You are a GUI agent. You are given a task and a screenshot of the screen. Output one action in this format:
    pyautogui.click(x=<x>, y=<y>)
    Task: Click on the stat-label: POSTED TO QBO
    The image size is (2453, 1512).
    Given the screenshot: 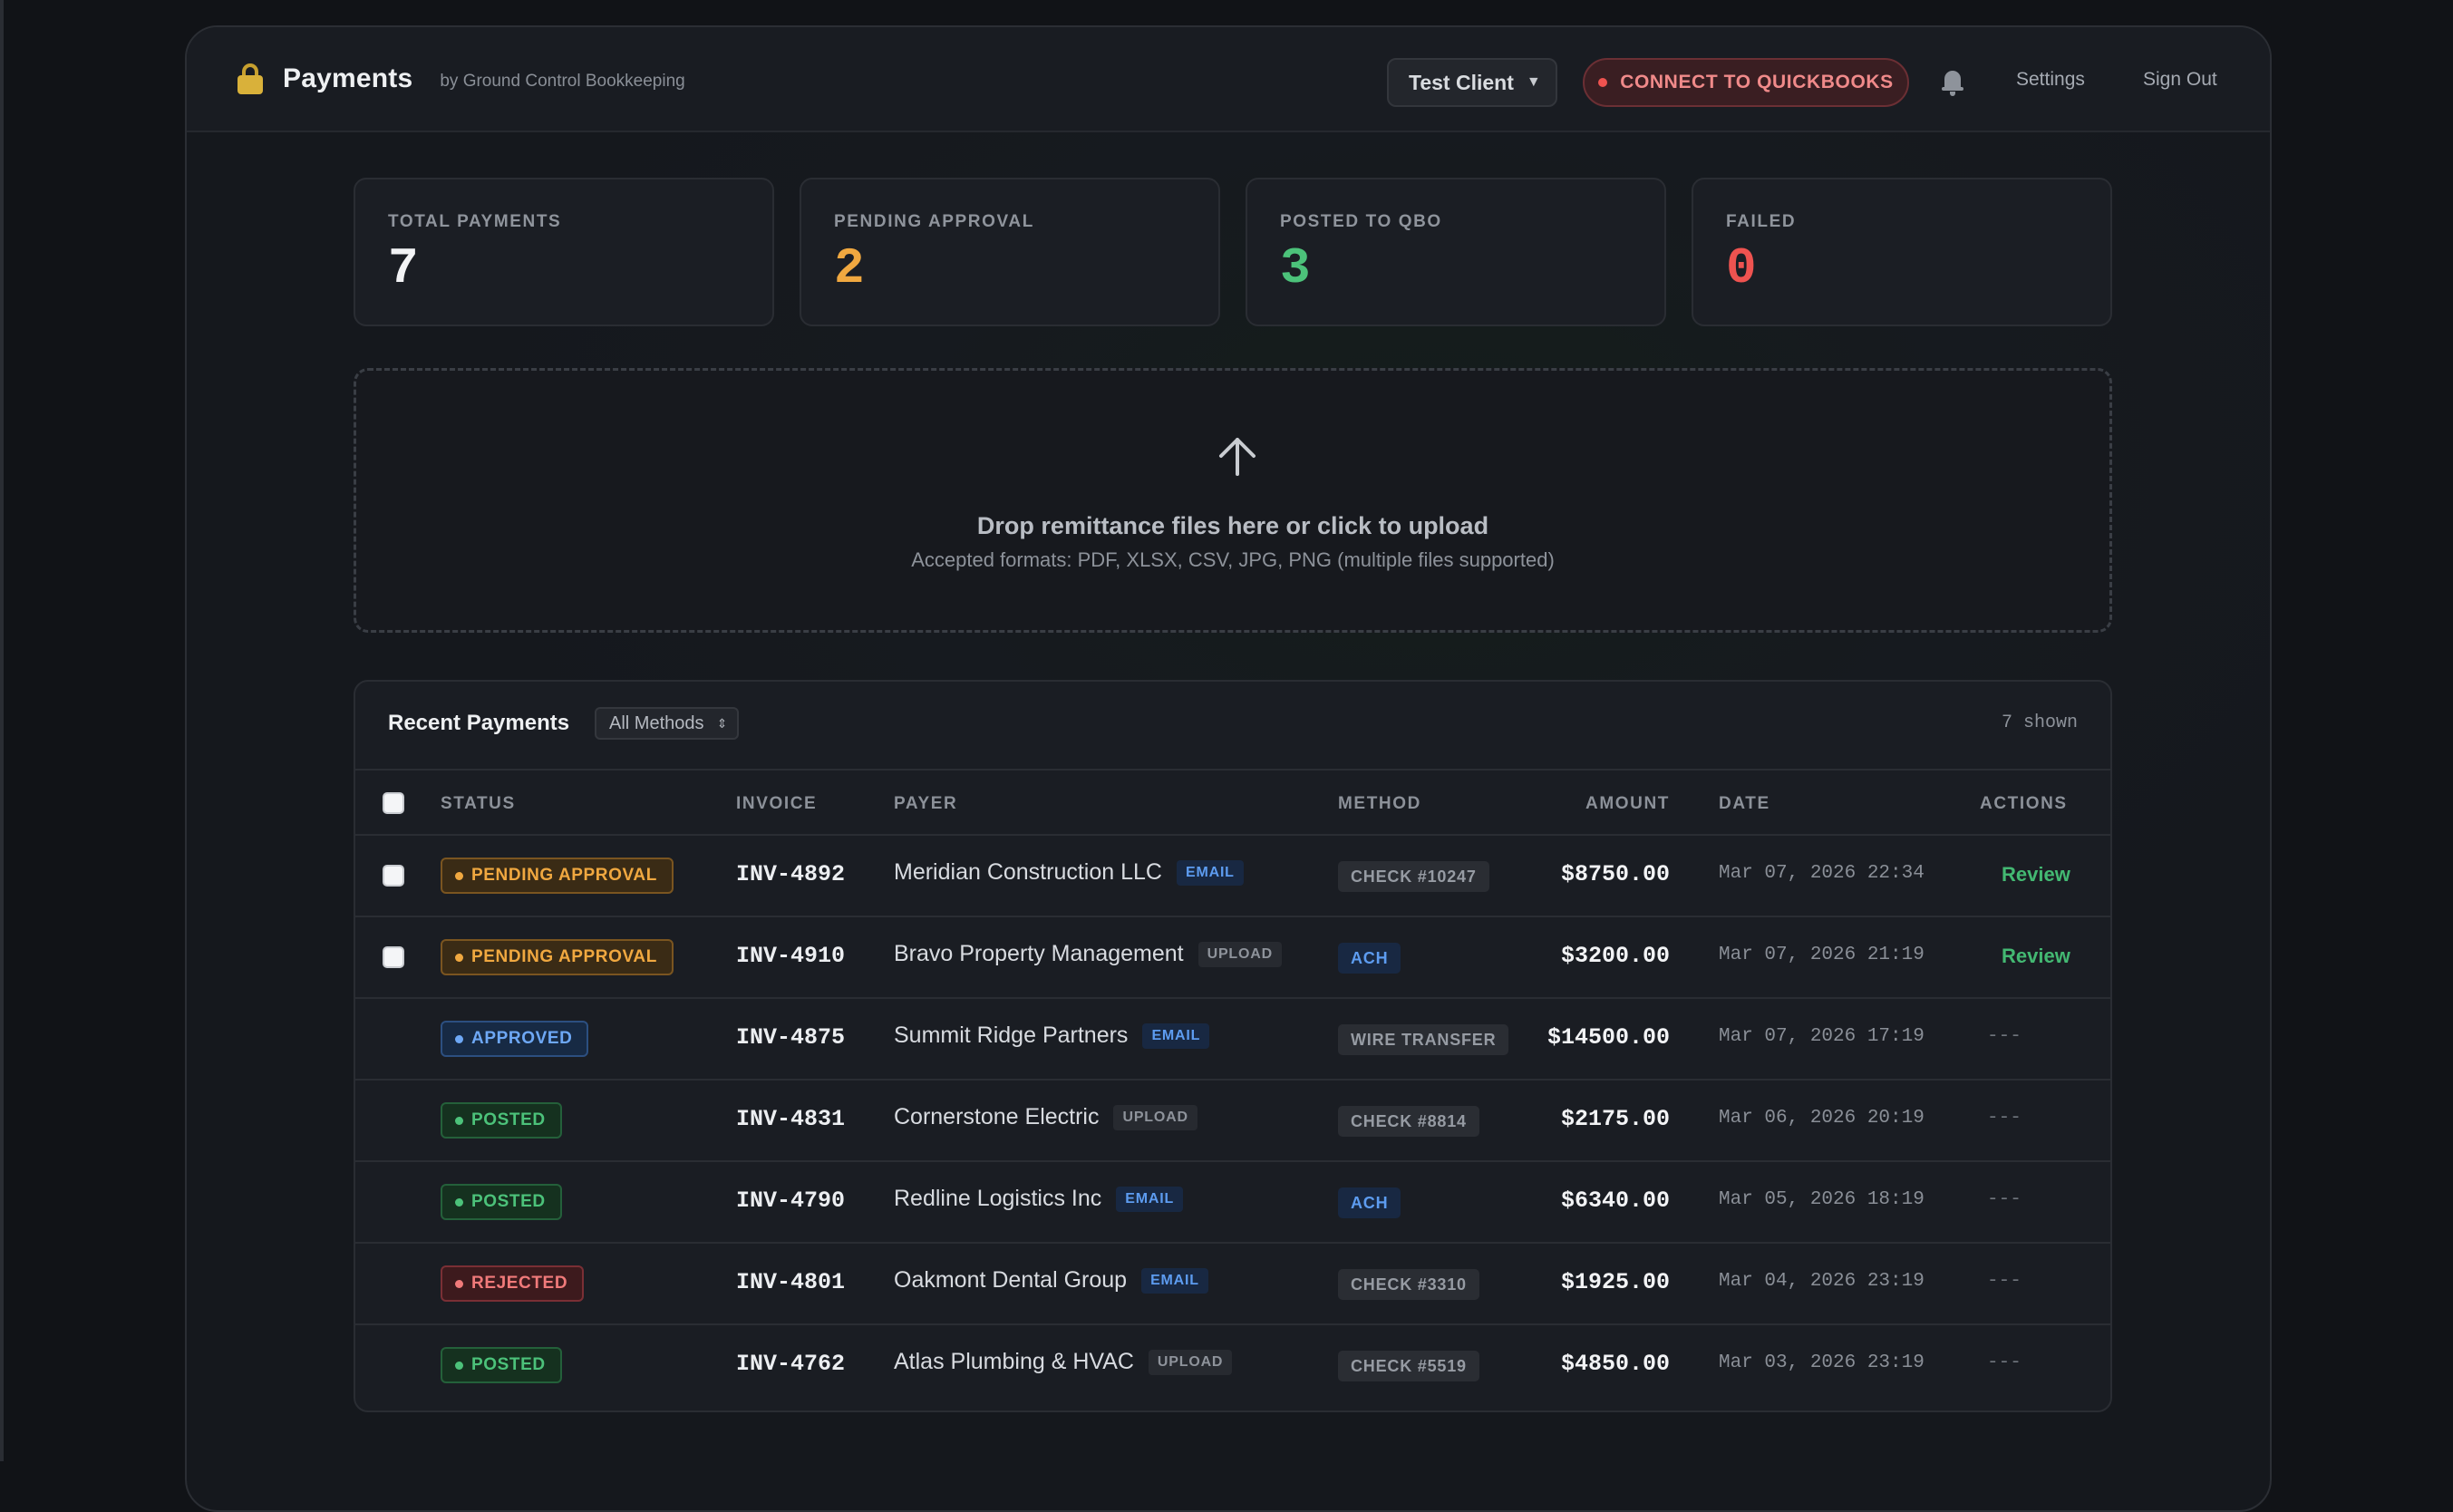 What is the action you would take?
    pyautogui.click(x=1361, y=221)
    